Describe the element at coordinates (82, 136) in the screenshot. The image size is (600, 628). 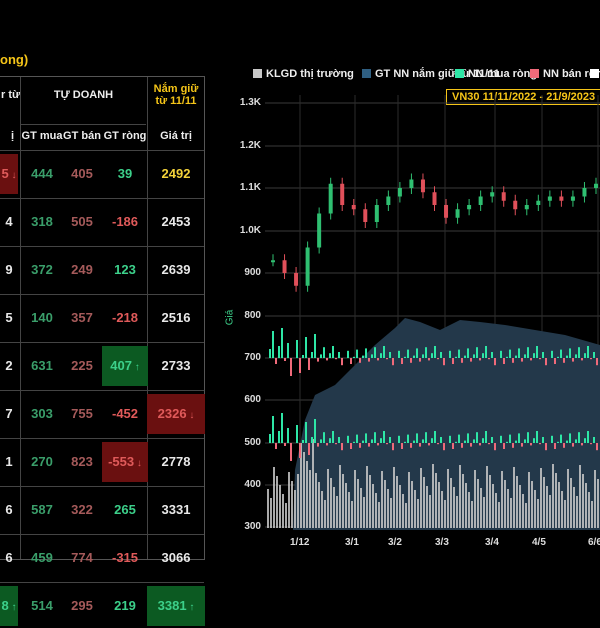
I see `col-gt-ban: GT bán` at that location.